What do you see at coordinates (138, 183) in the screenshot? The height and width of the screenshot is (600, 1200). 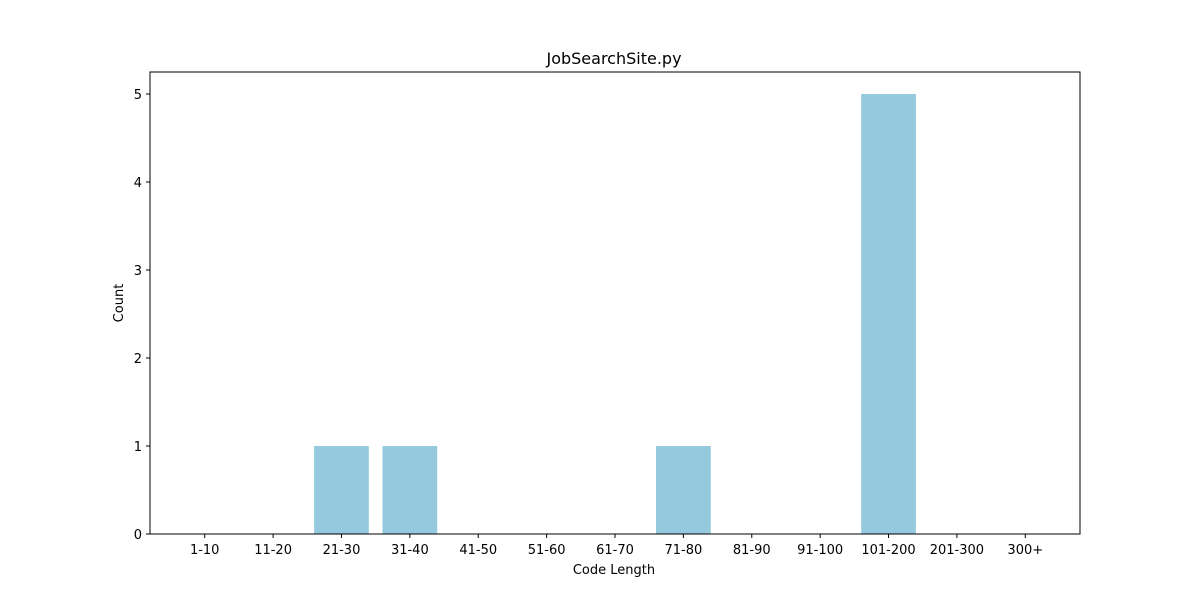 I see `y-tick-label: 4` at bounding box center [138, 183].